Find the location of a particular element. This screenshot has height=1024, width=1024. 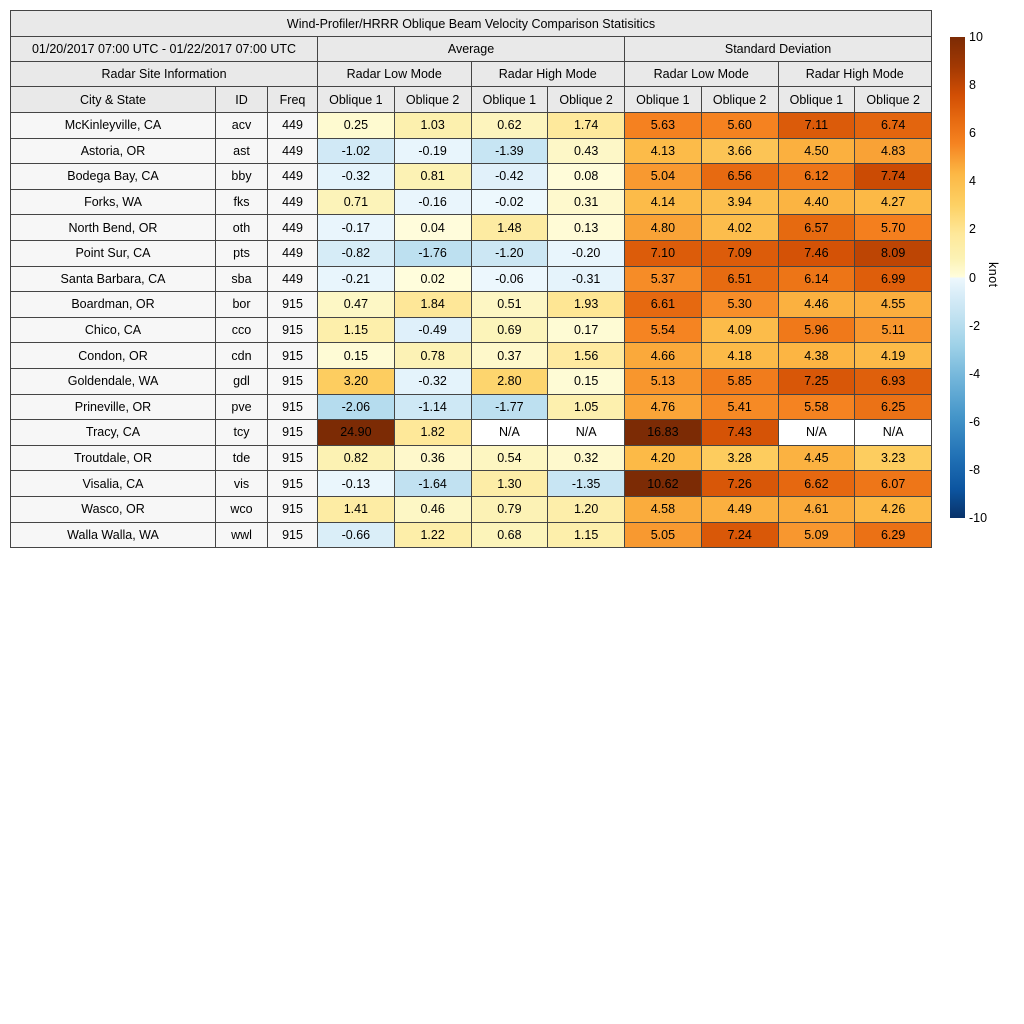

value-cell: 0.31 is located at coordinates (586, 202).